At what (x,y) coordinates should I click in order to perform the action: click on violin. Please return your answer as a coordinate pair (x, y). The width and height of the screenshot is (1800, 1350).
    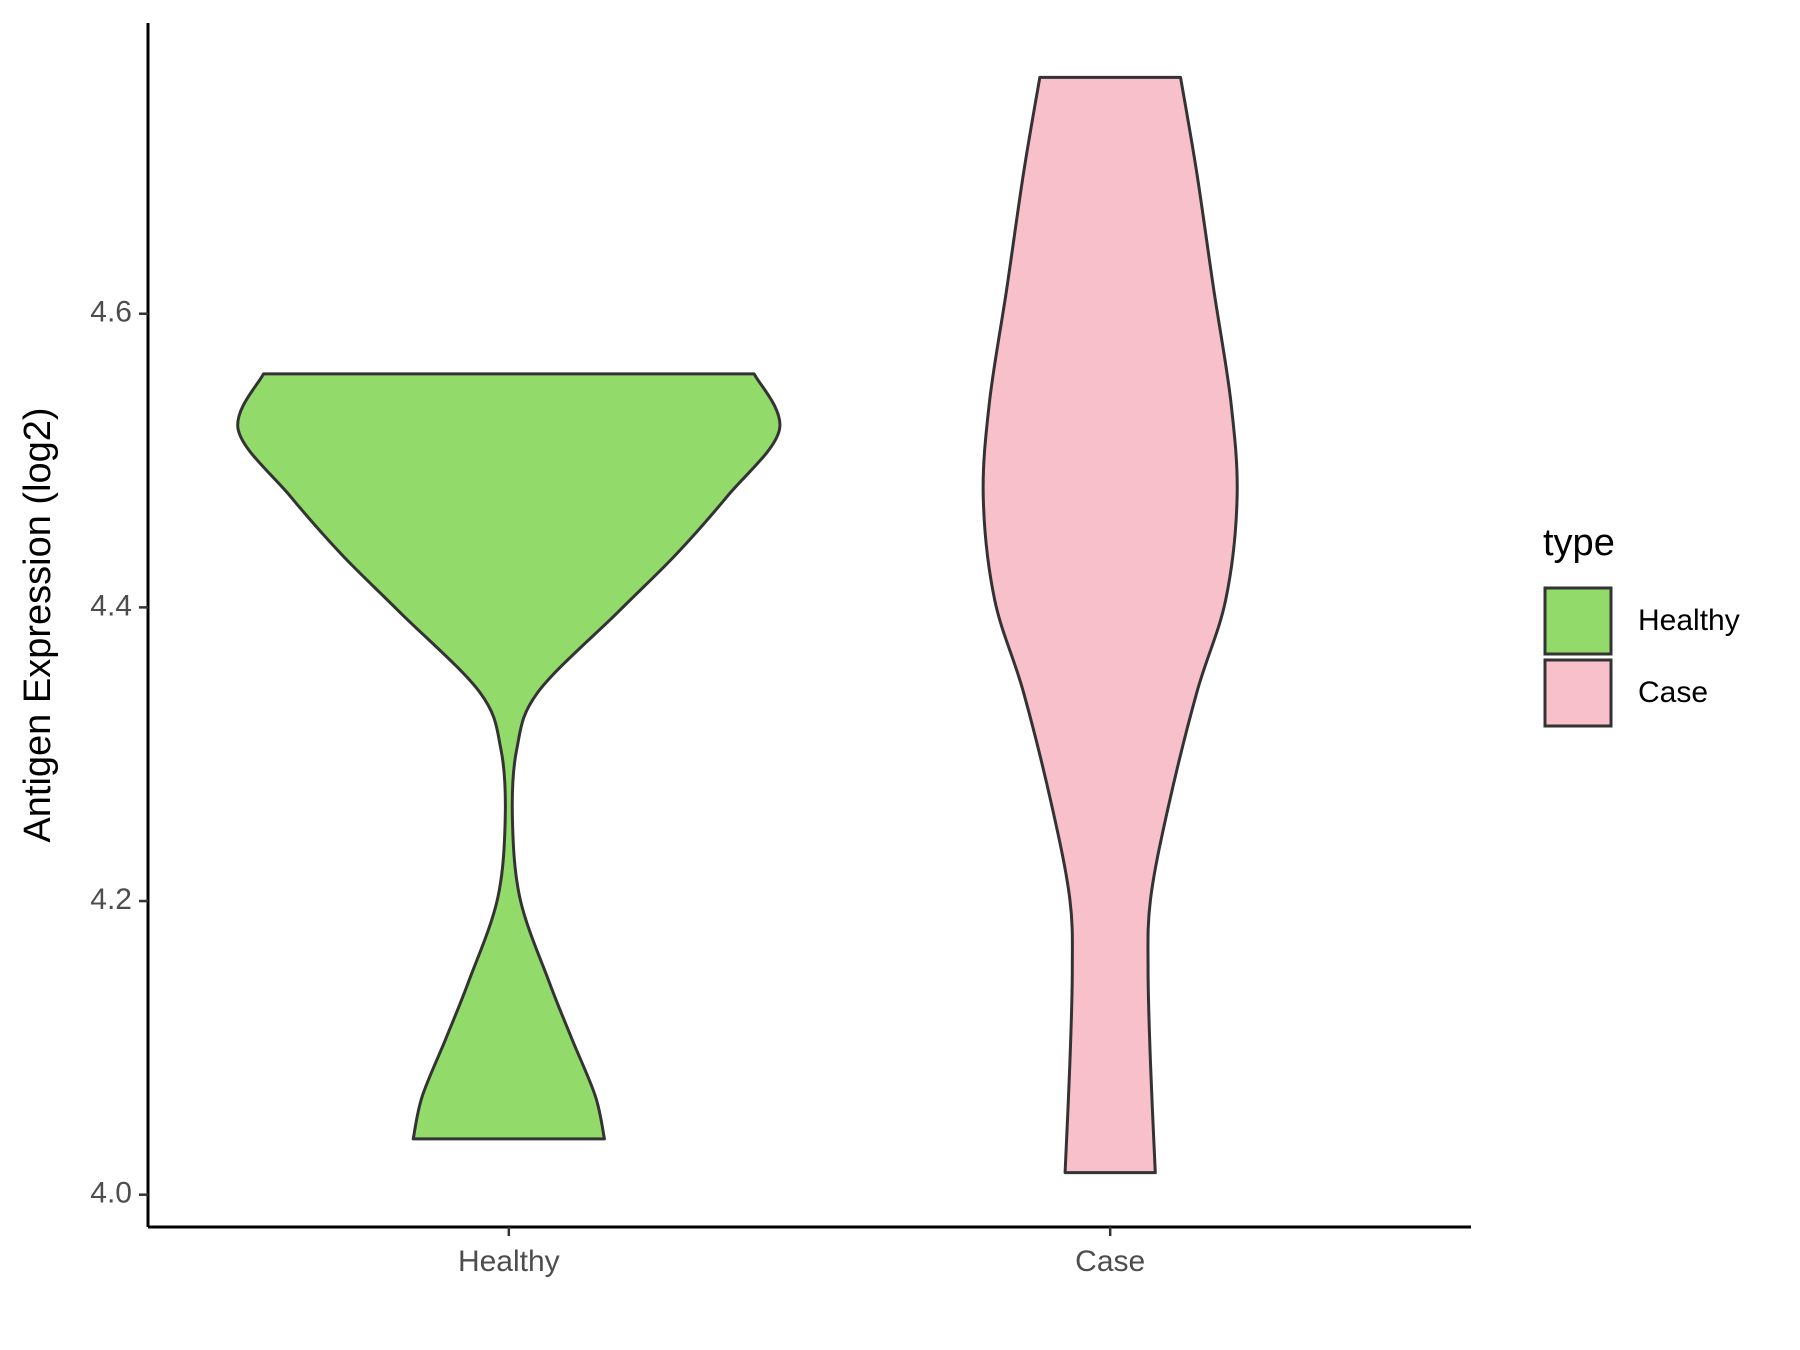
    Looking at the image, I should click on (1110, 625).